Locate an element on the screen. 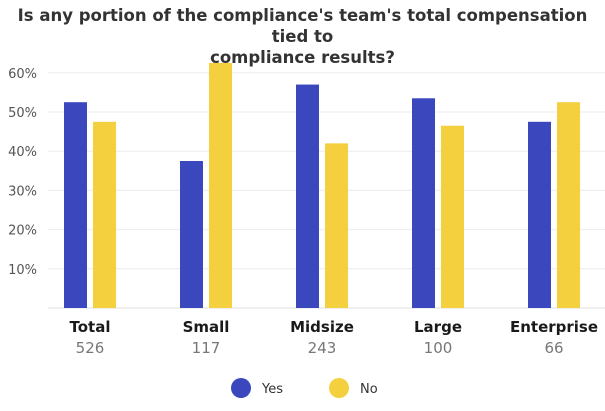 This screenshot has height=411, width=605. y-tick-label: 10% is located at coordinates (22, 270).